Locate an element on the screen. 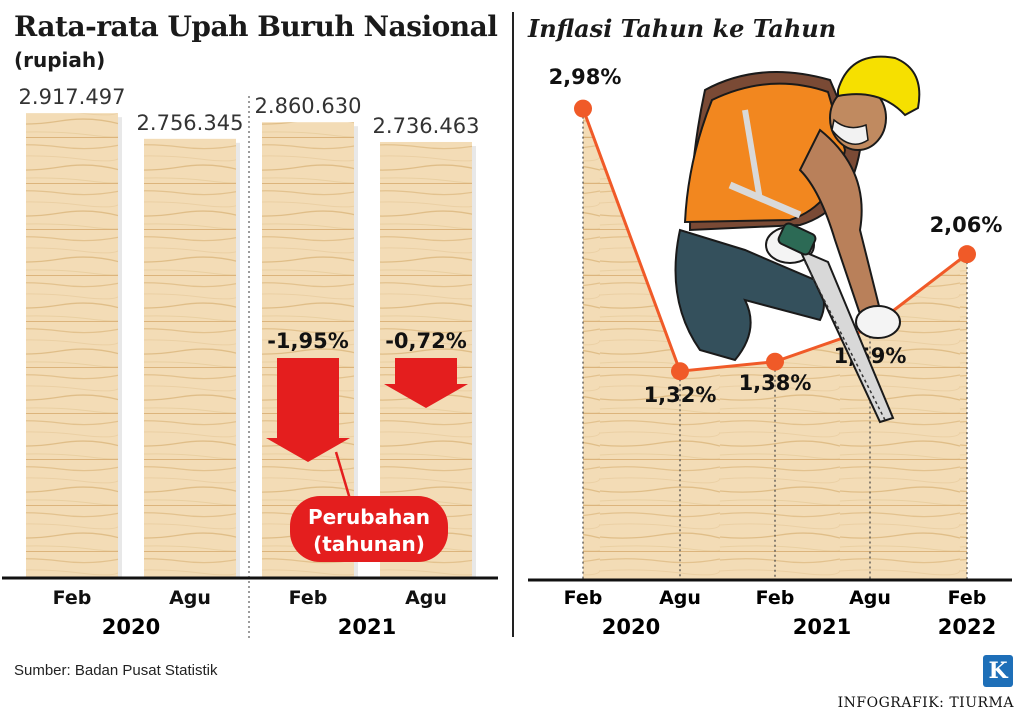 This screenshot has height=720, width=1024. group-label: 2022 is located at coordinates (967, 627).